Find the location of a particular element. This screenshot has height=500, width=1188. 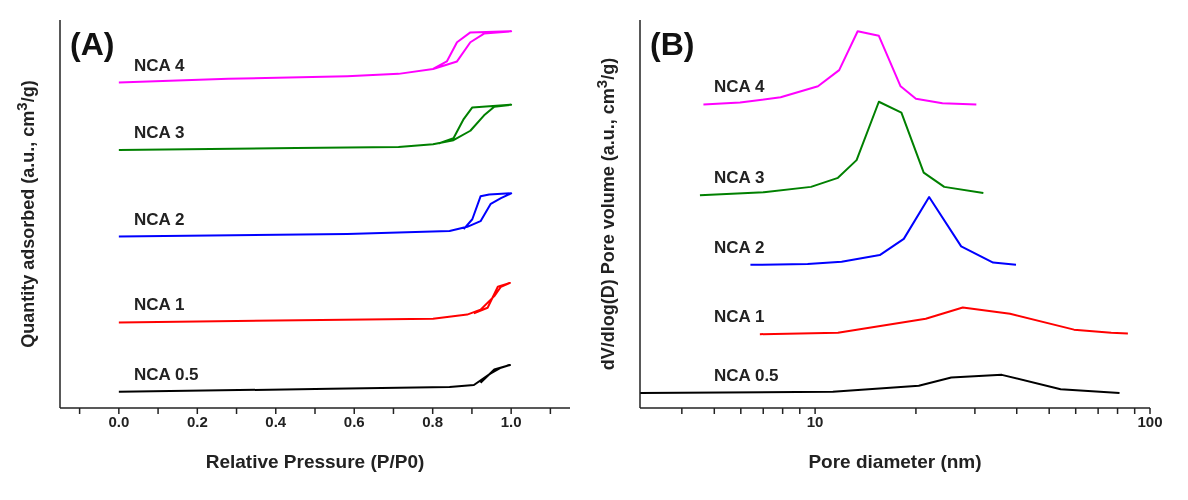

x-tick-label: 0.4 is located at coordinates (276, 421).